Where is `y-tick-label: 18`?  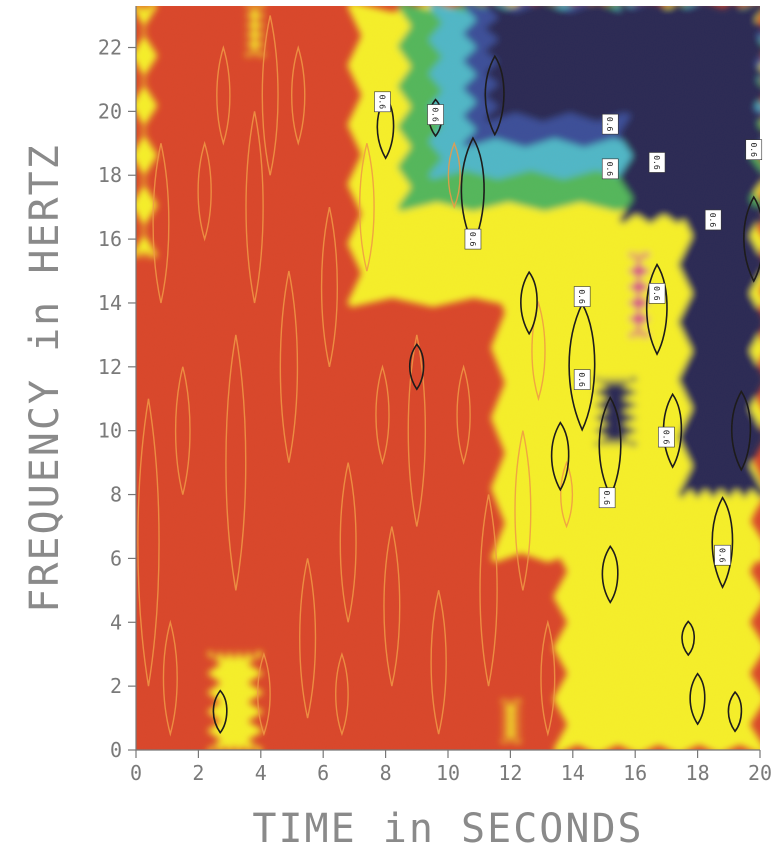
y-tick-label: 18 is located at coordinates (110, 175).